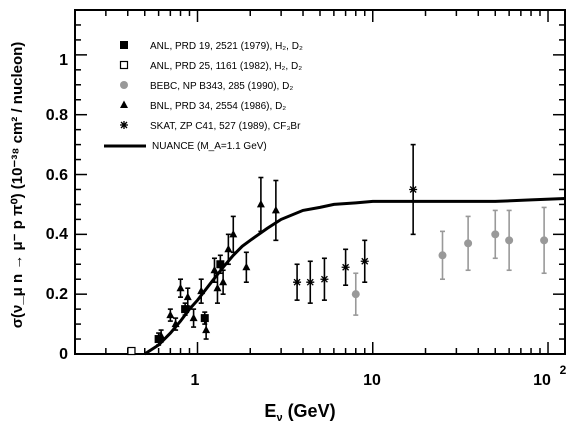  What do you see at coordinates (221, 86) in the screenshot?
I see `legend-label-2: BEBC, NP B343, 285 (1990), D₂` at bounding box center [221, 86].